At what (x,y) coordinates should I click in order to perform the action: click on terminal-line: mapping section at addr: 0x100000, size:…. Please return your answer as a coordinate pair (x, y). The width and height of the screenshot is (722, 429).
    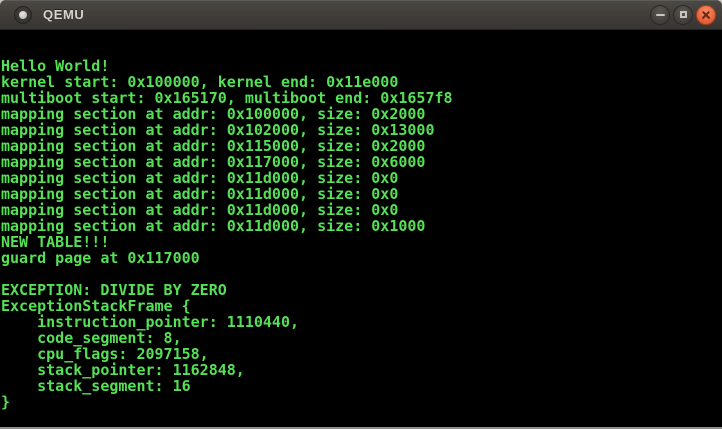
    Looking at the image, I should click on (213, 114).